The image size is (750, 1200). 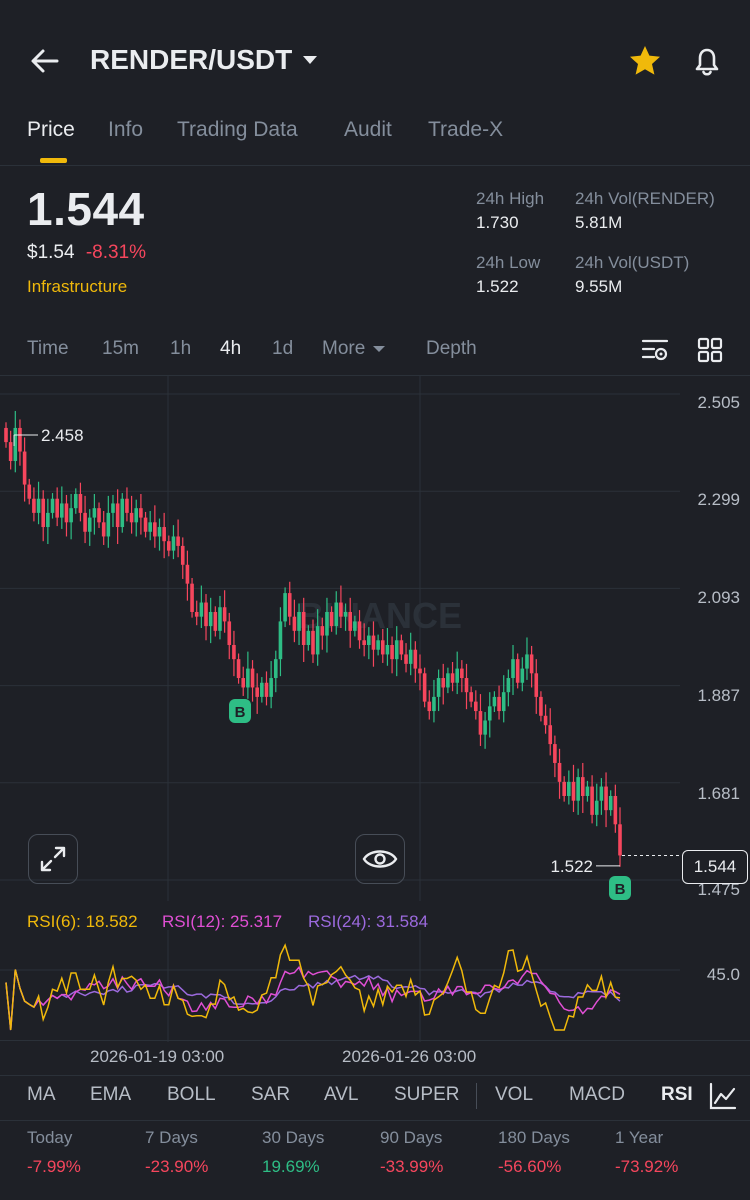 I want to click on pair-title: RENDER/USDT, so click(x=191, y=59).